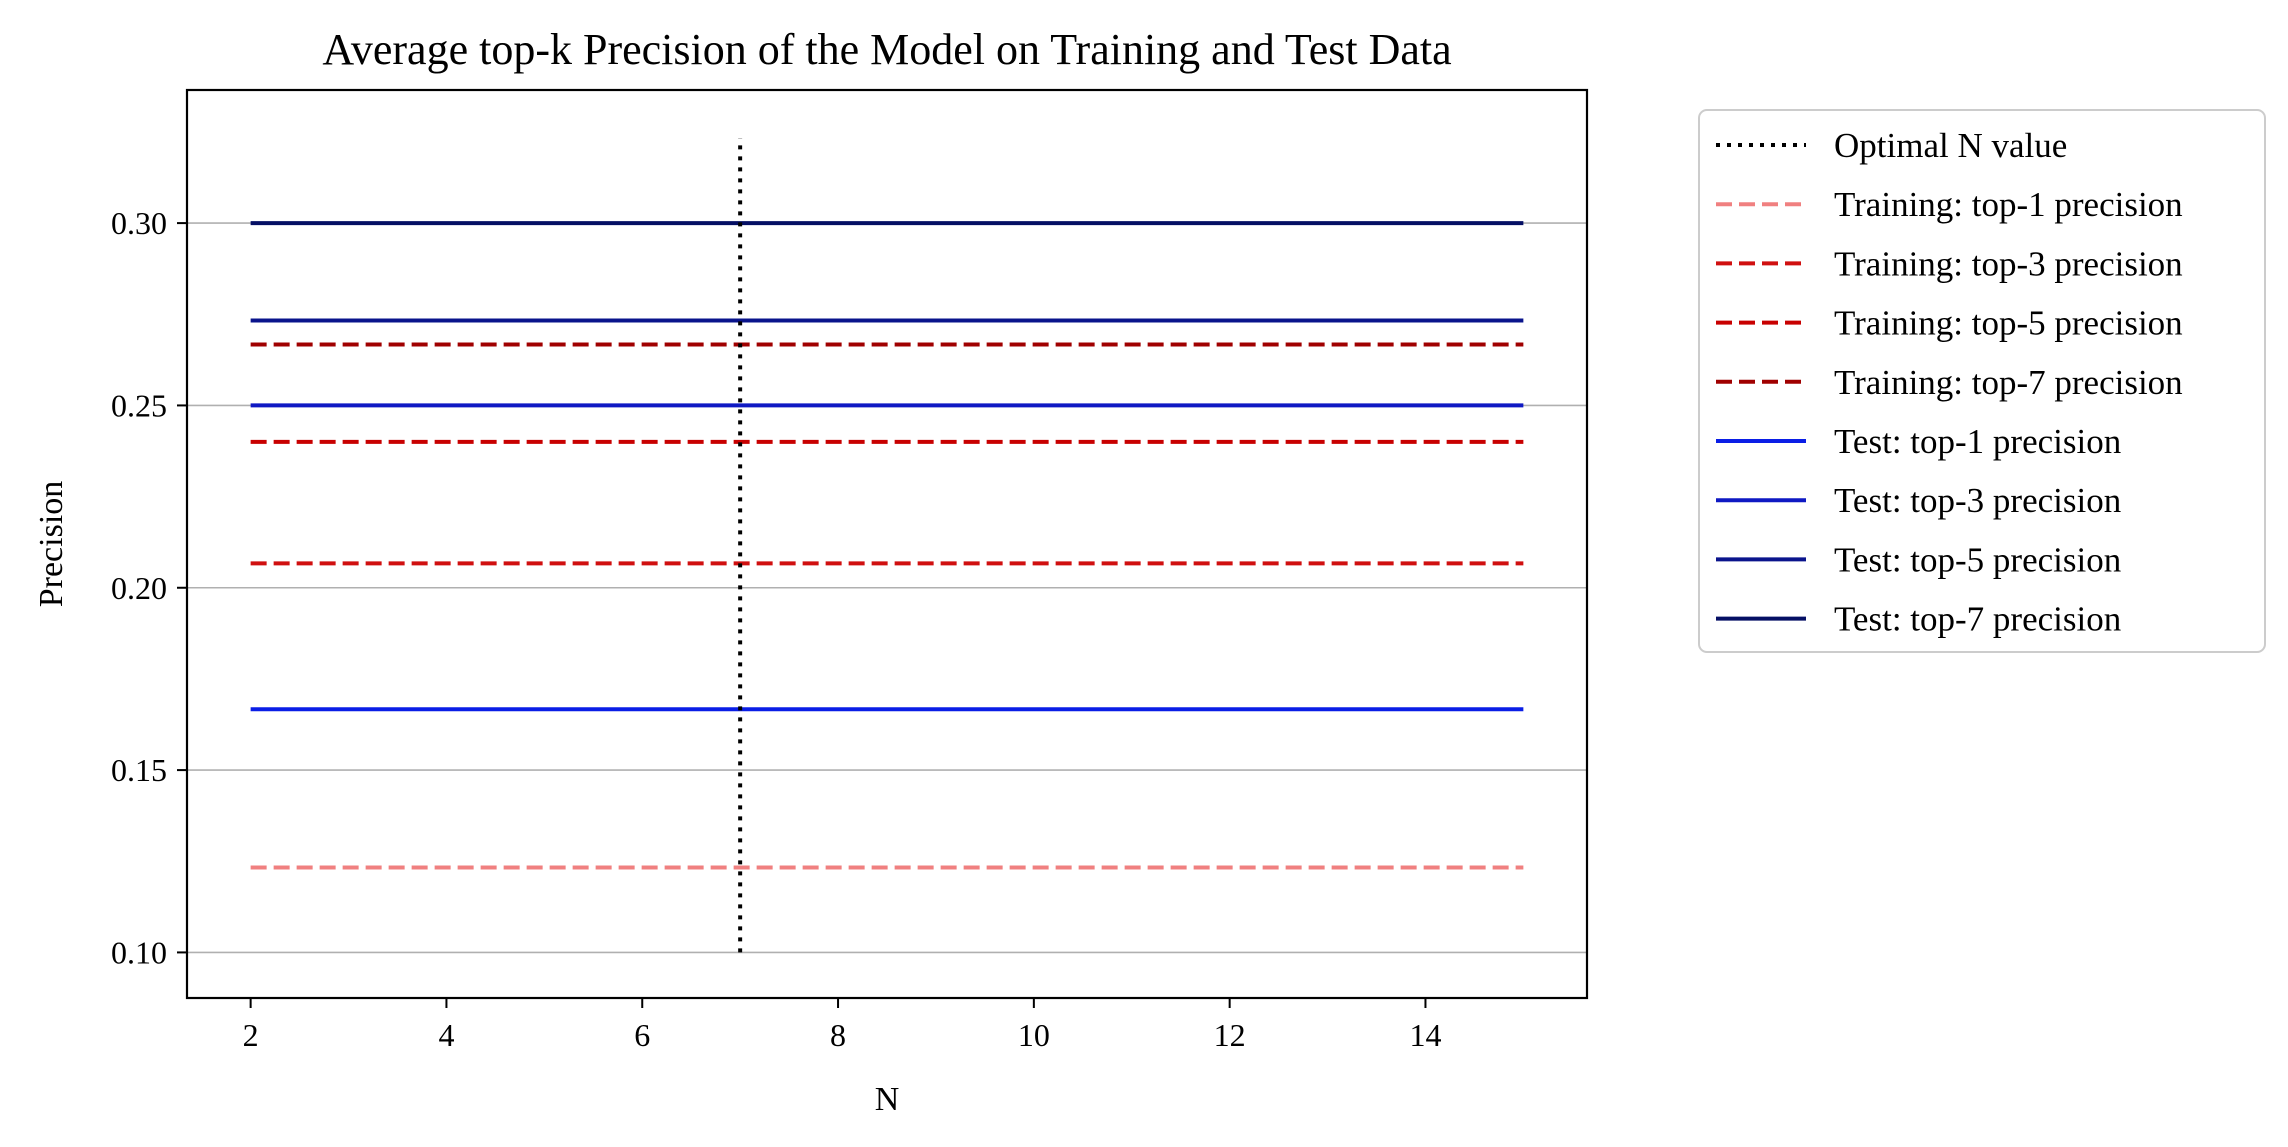 Image resolution: width=2288 pixels, height=1147 pixels. Describe the element at coordinates (2008, 323) in the screenshot. I see `legend-label-4: Training: top-5 precision` at that location.